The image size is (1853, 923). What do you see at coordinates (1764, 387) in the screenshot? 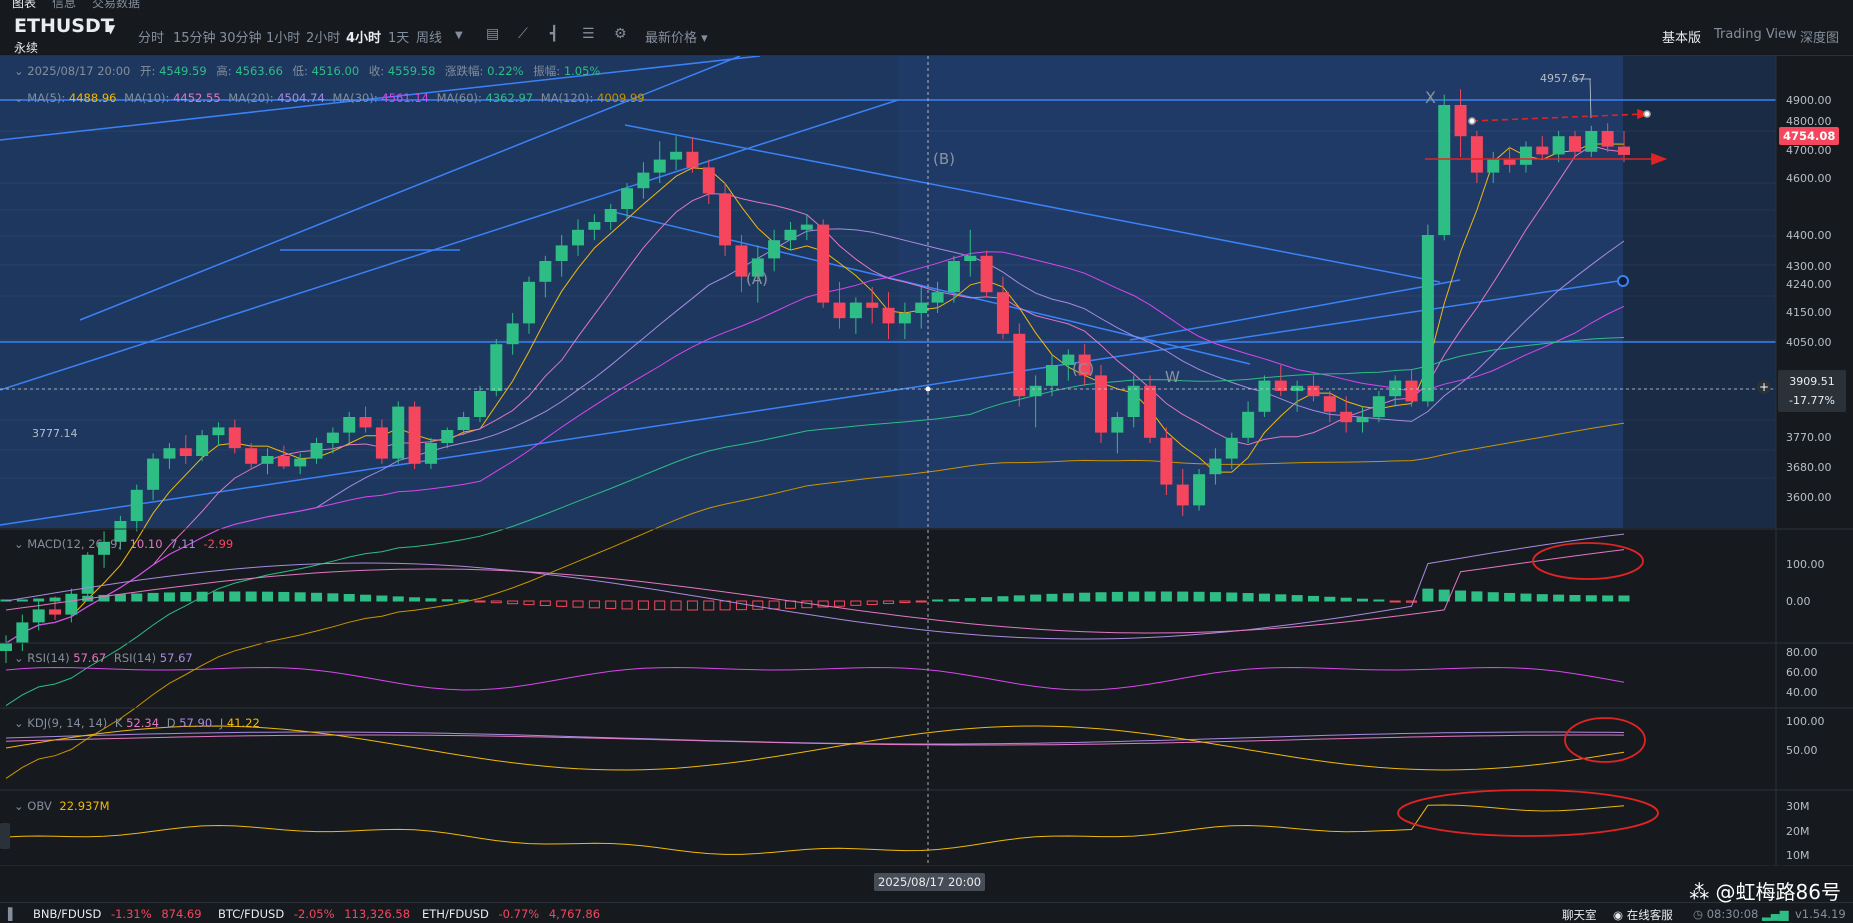
I see `add-order-plus-icon: +` at bounding box center [1764, 387].